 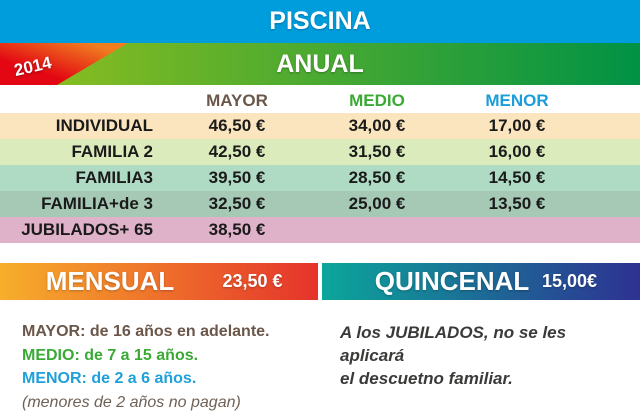 What do you see at coordinates (517, 125) in the screenshot?
I see `price-menor: 17,00 €` at bounding box center [517, 125].